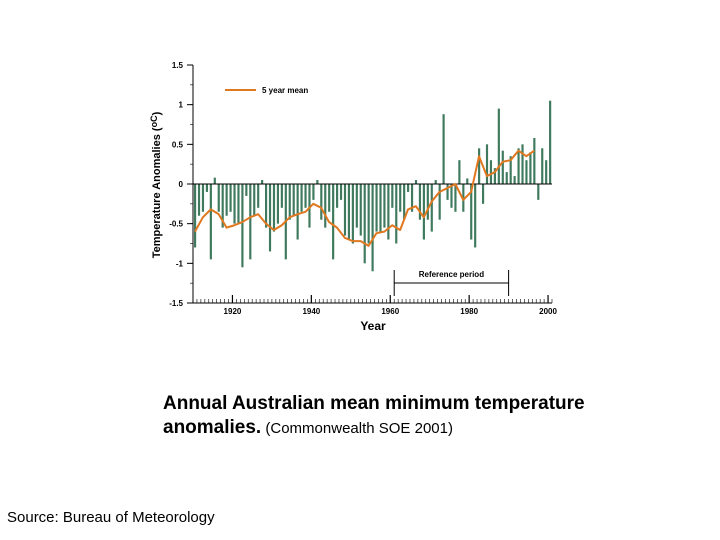 The image size is (720, 540). I want to click on bar-1936, so click(297, 212).